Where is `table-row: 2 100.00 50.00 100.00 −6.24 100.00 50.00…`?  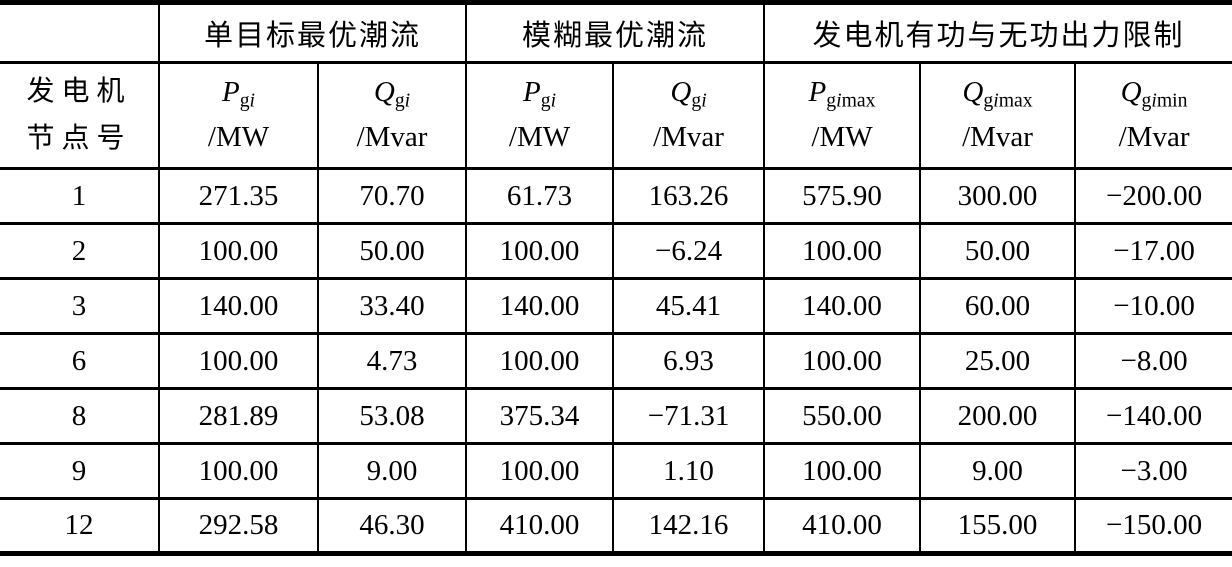
table-row: 2 100.00 50.00 100.00 −6.24 100.00 50.00… is located at coordinates (616, 251).